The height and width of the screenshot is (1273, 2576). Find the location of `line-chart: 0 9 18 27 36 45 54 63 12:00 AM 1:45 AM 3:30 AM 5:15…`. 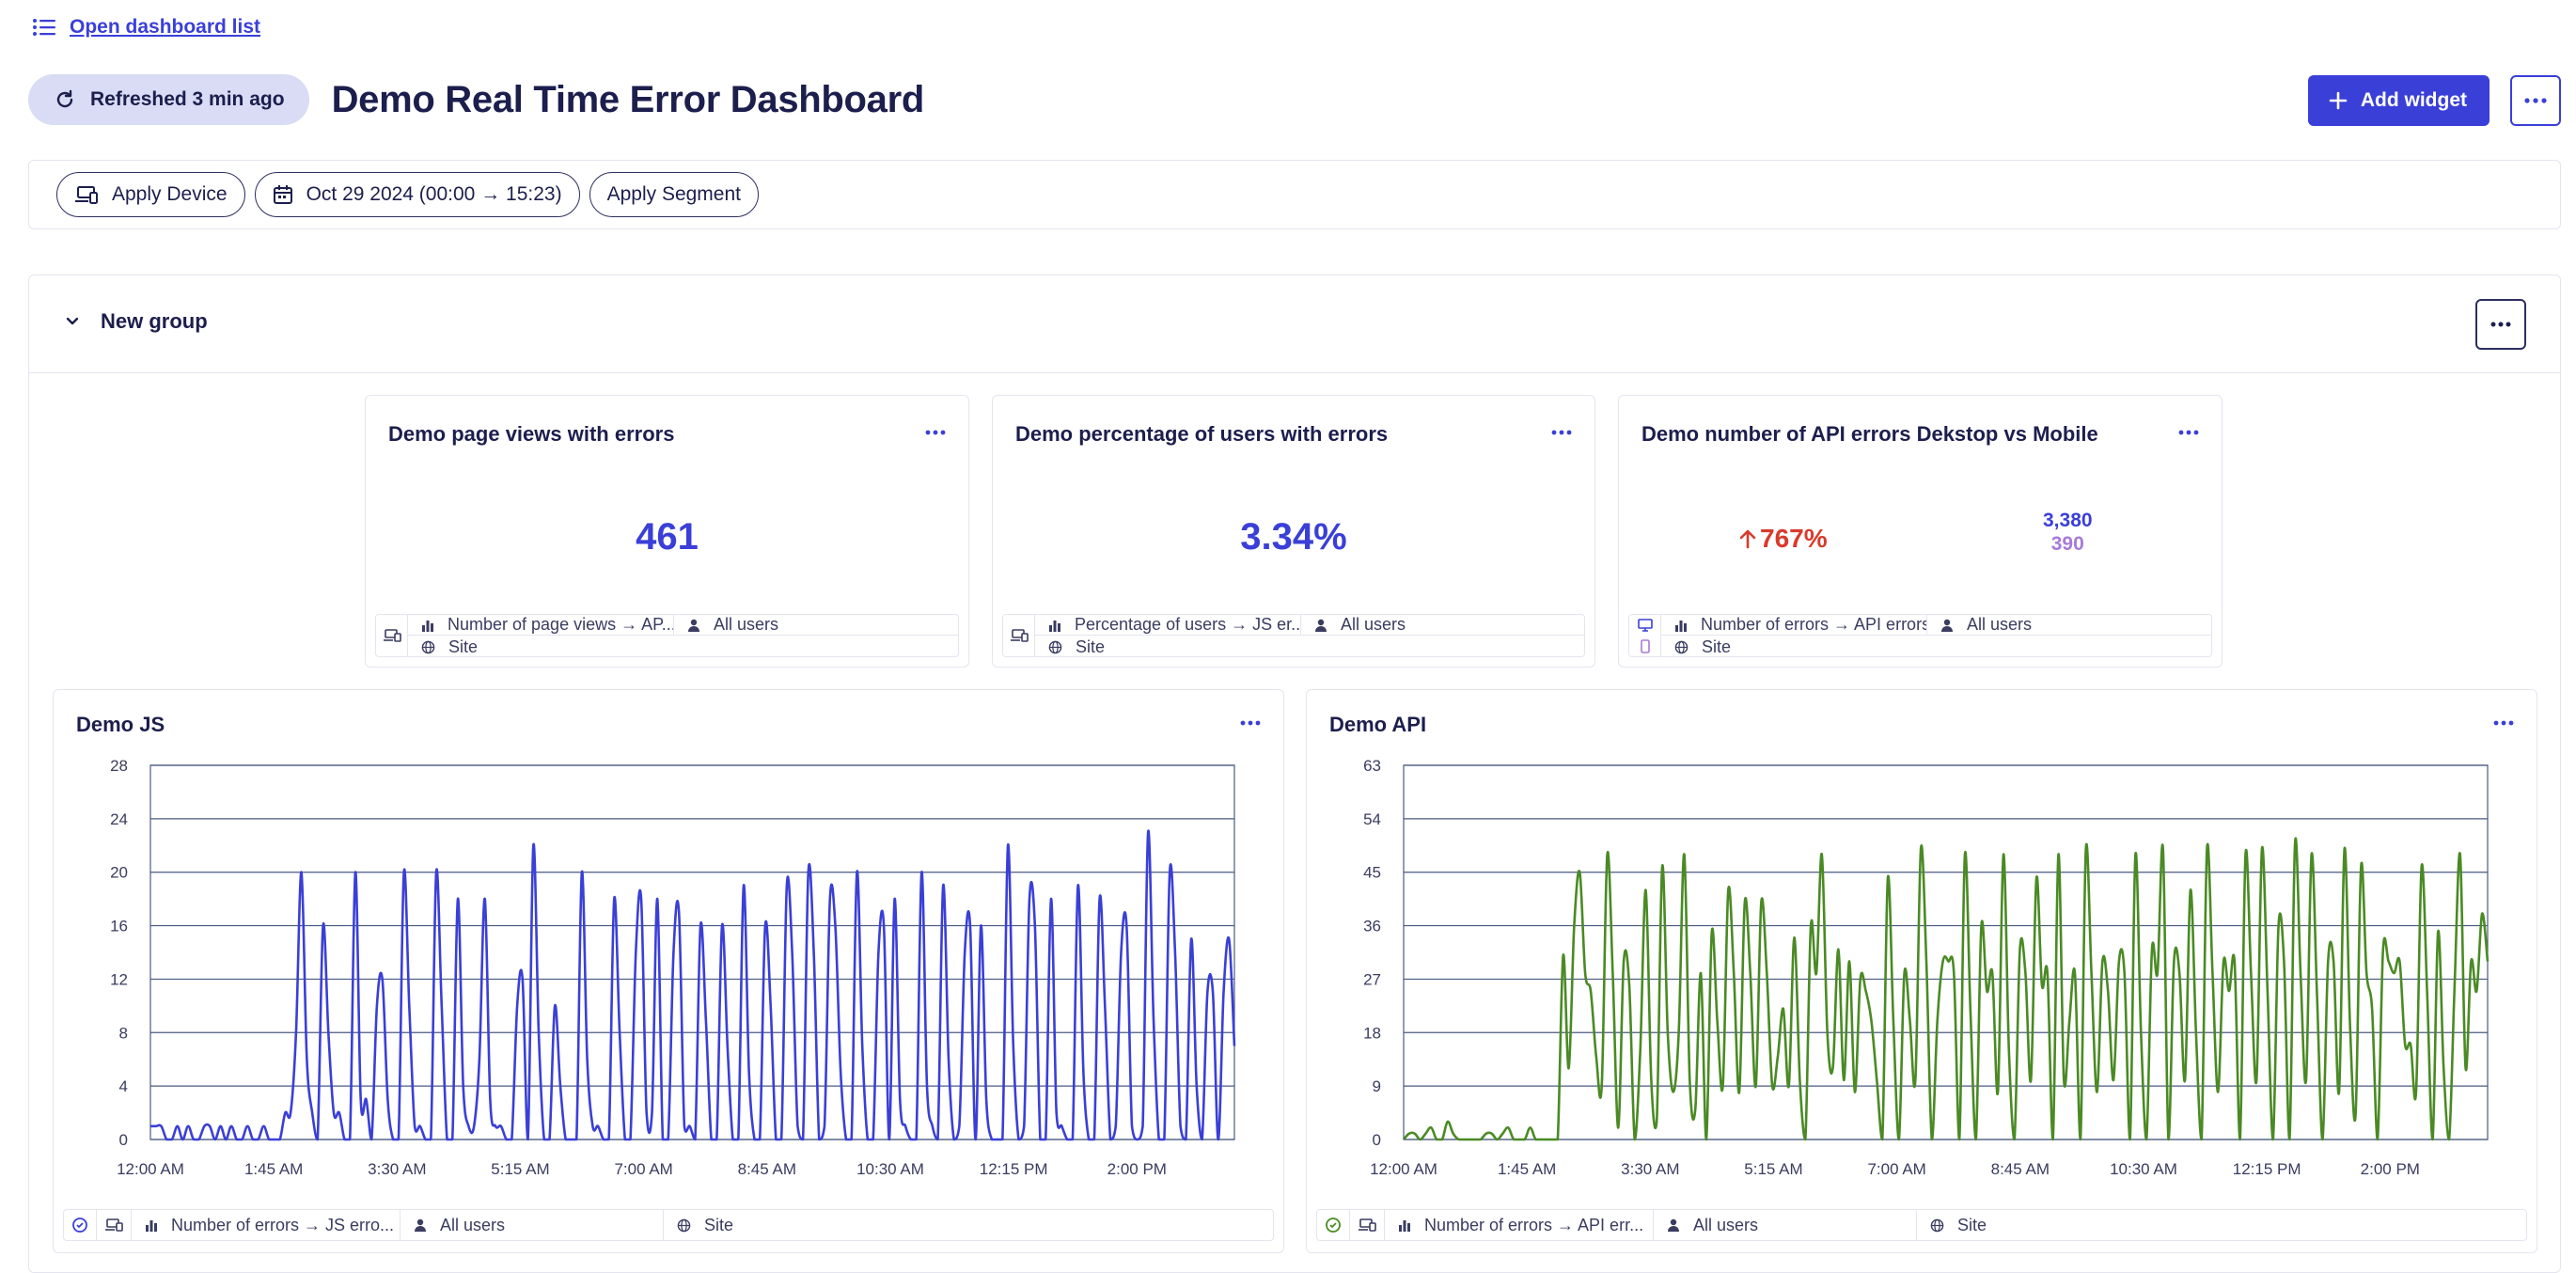

line-chart: 0 9 18 27 36 45 54 63 12:00 AM 1:45 AM 3:30 AM 5:15… is located at coordinates (1927, 968).